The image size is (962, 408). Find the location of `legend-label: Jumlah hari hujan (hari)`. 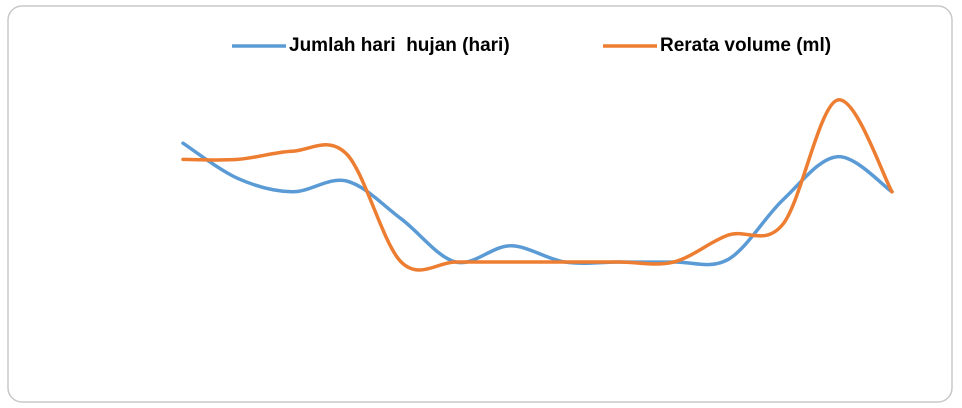

legend-label: Jumlah hari hujan (hari) is located at coordinates (399, 45).